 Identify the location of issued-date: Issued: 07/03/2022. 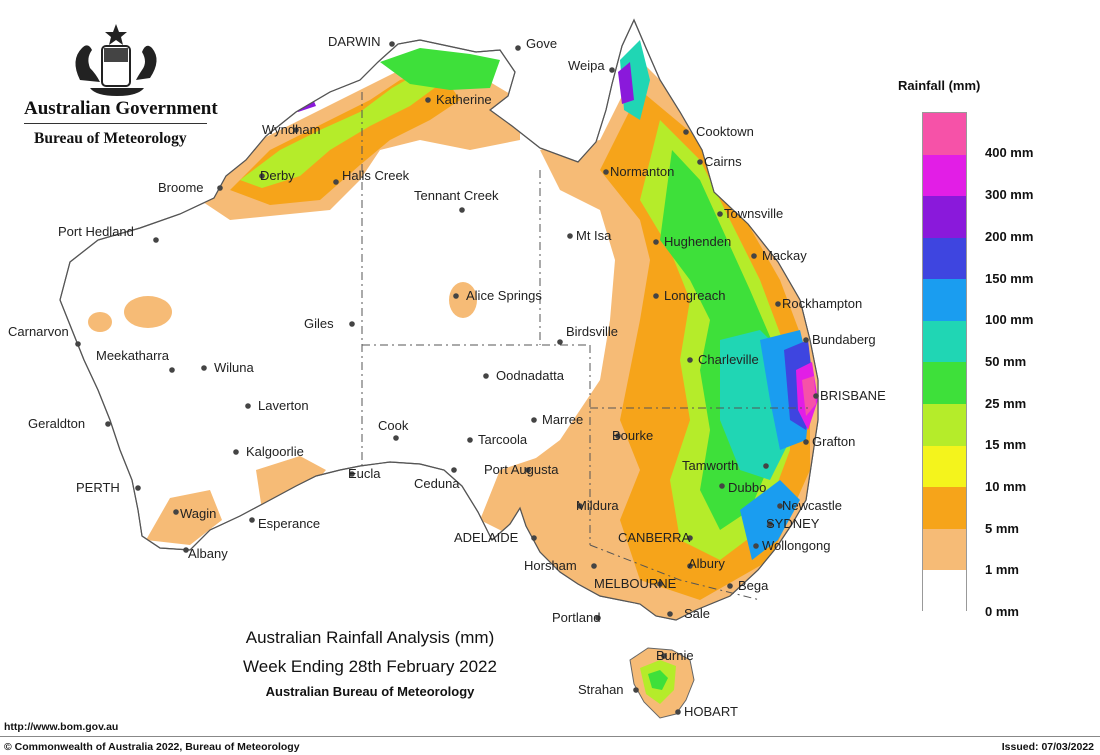
(1047, 747).